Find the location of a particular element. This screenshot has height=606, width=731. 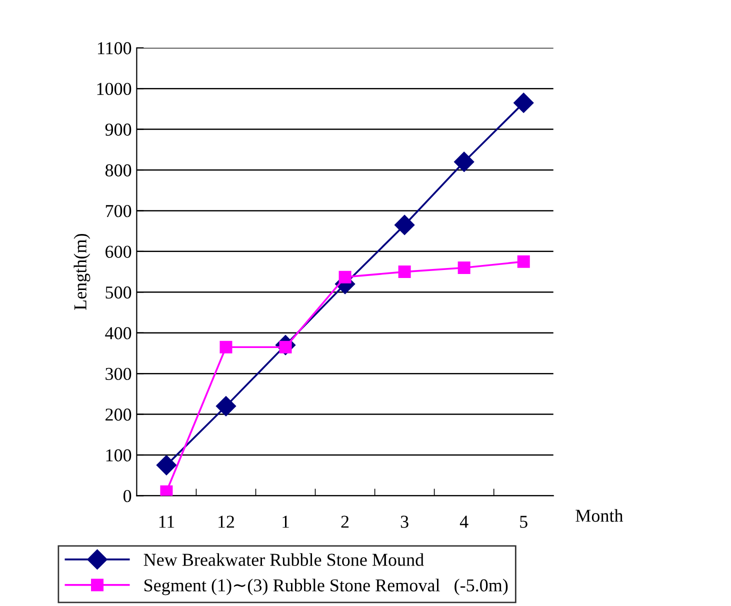

y-axis-title: Length(m) is located at coordinates (82, 272).